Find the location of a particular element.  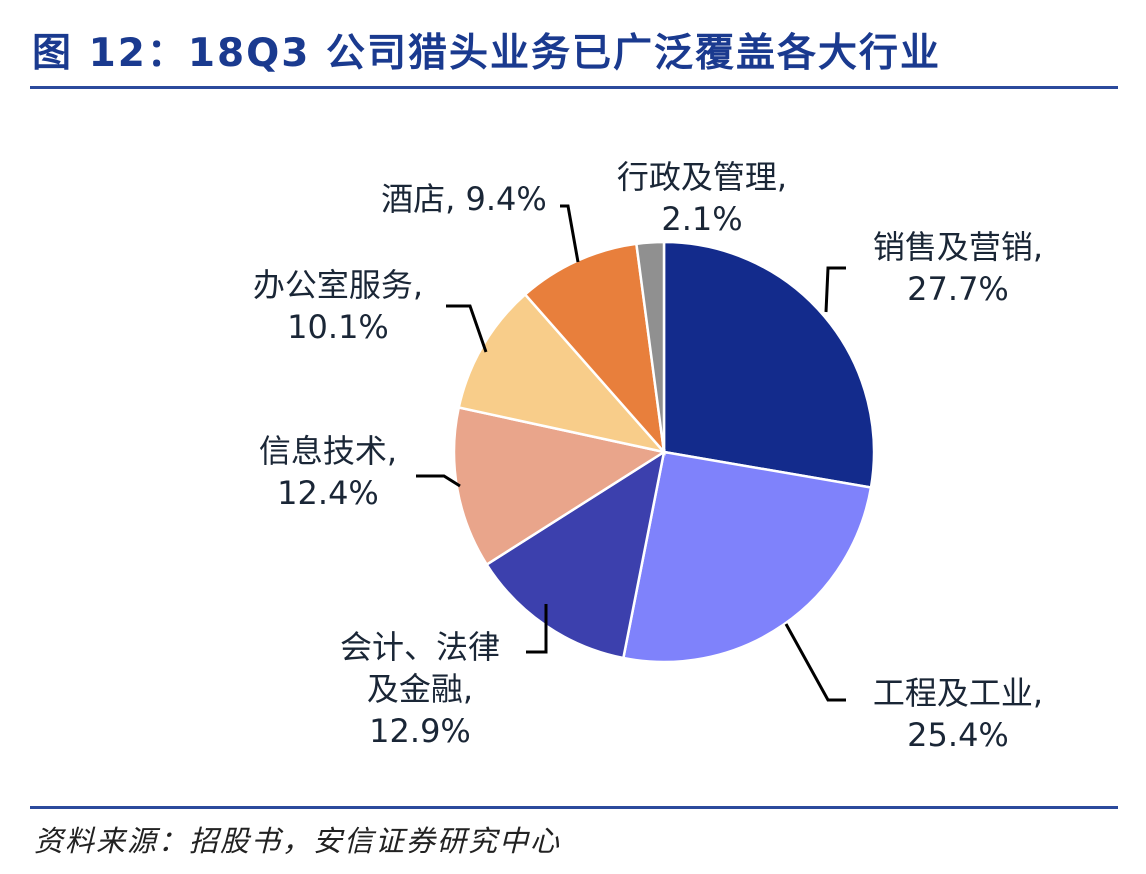

slice-label-0: 销售及营销, 27.7% is located at coordinates (958, 268).